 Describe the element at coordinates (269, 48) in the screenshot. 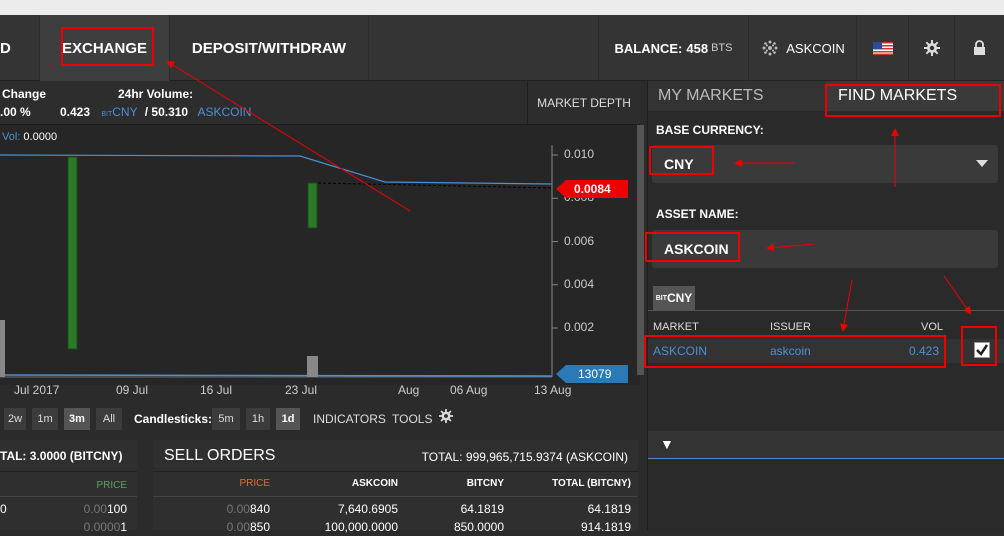

I see `nav-item-deposit-withdraw: DEPOSIT/WITHDRAW` at that location.